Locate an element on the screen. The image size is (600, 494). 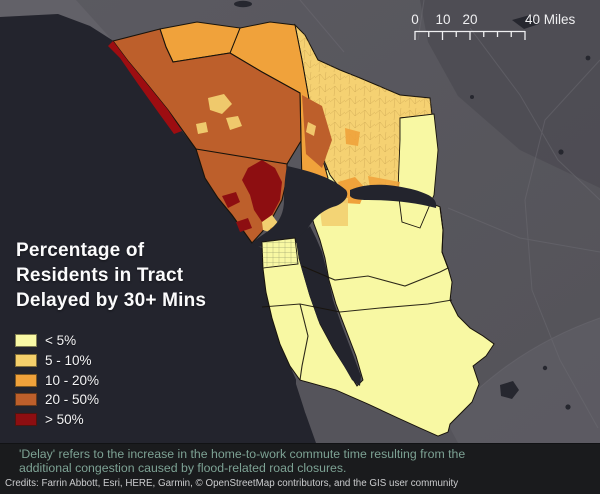
map-title-line-3: Delayed by 30+ Mins is located at coordinates (111, 300).